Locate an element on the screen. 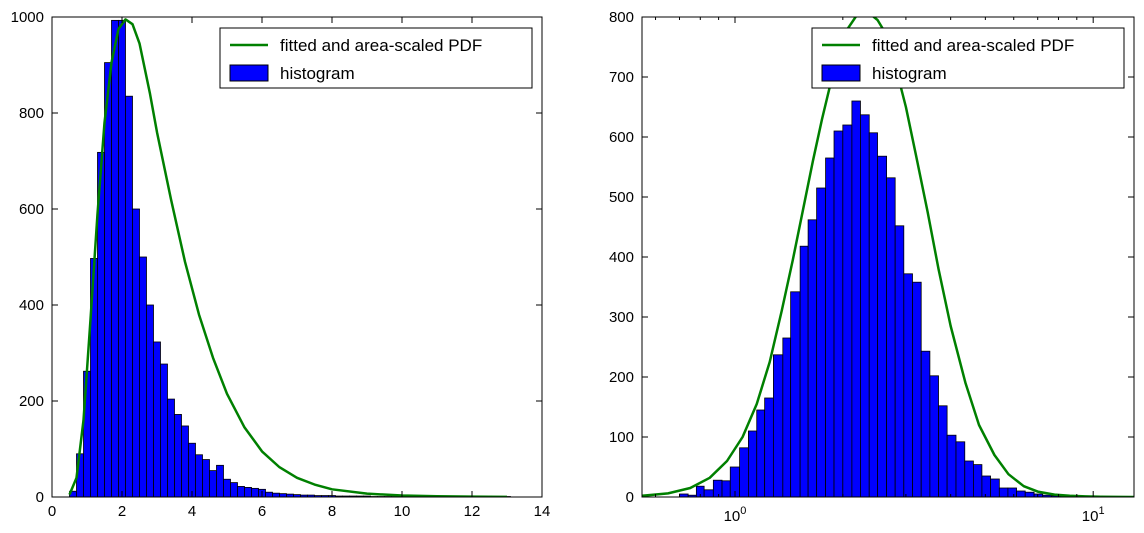 The height and width of the screenshot is (533, 1144). x-tick-label: 8 is located at coordinates (332, 511).